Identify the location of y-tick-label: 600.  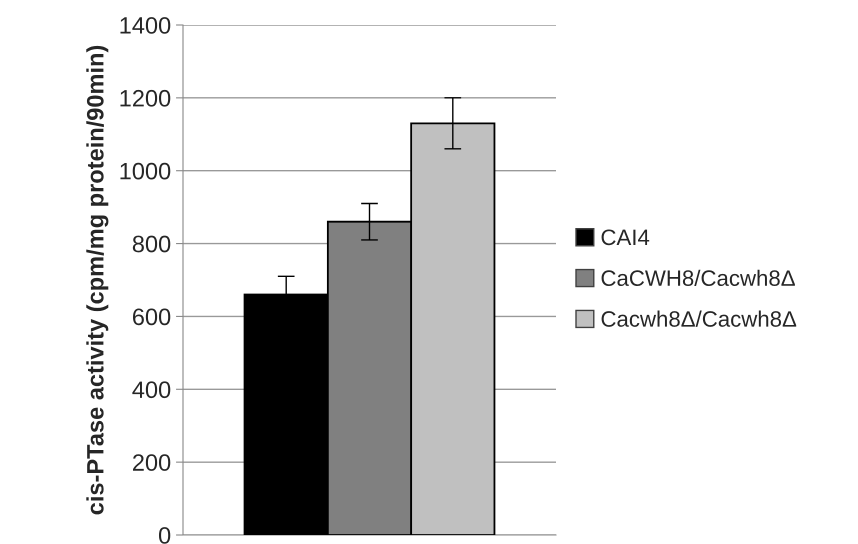
(151, 317).